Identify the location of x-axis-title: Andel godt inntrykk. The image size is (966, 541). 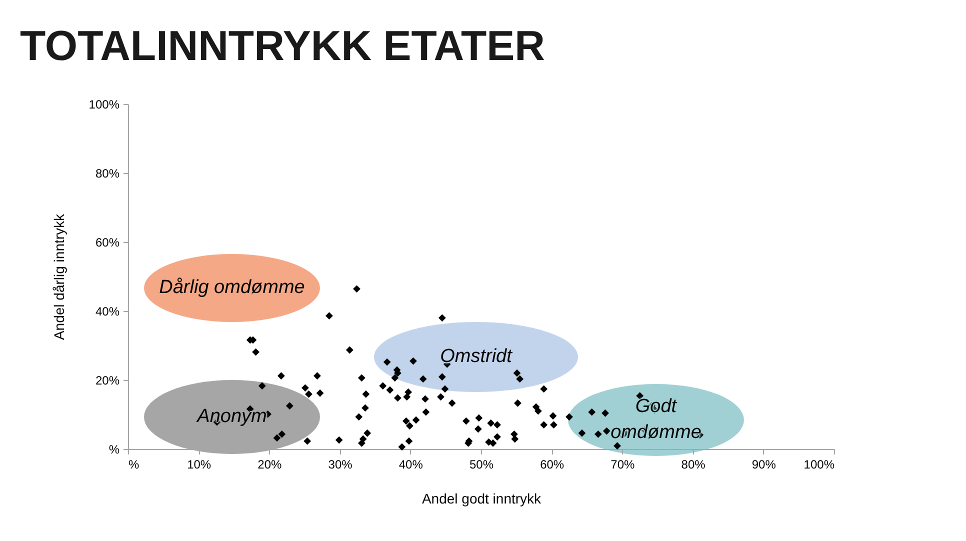
(482, 498).